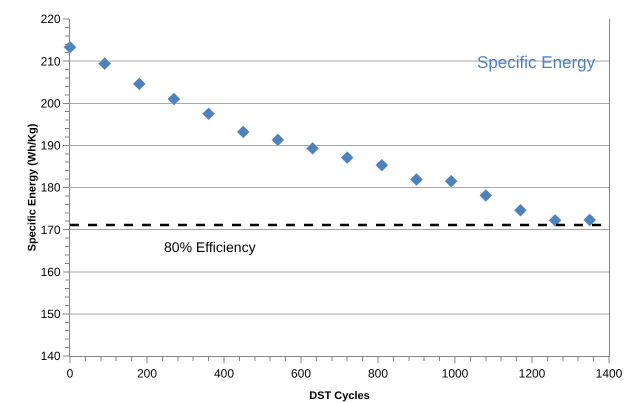  I want to click on ref-line-label: 80% Efficiency, so click(210, 247).